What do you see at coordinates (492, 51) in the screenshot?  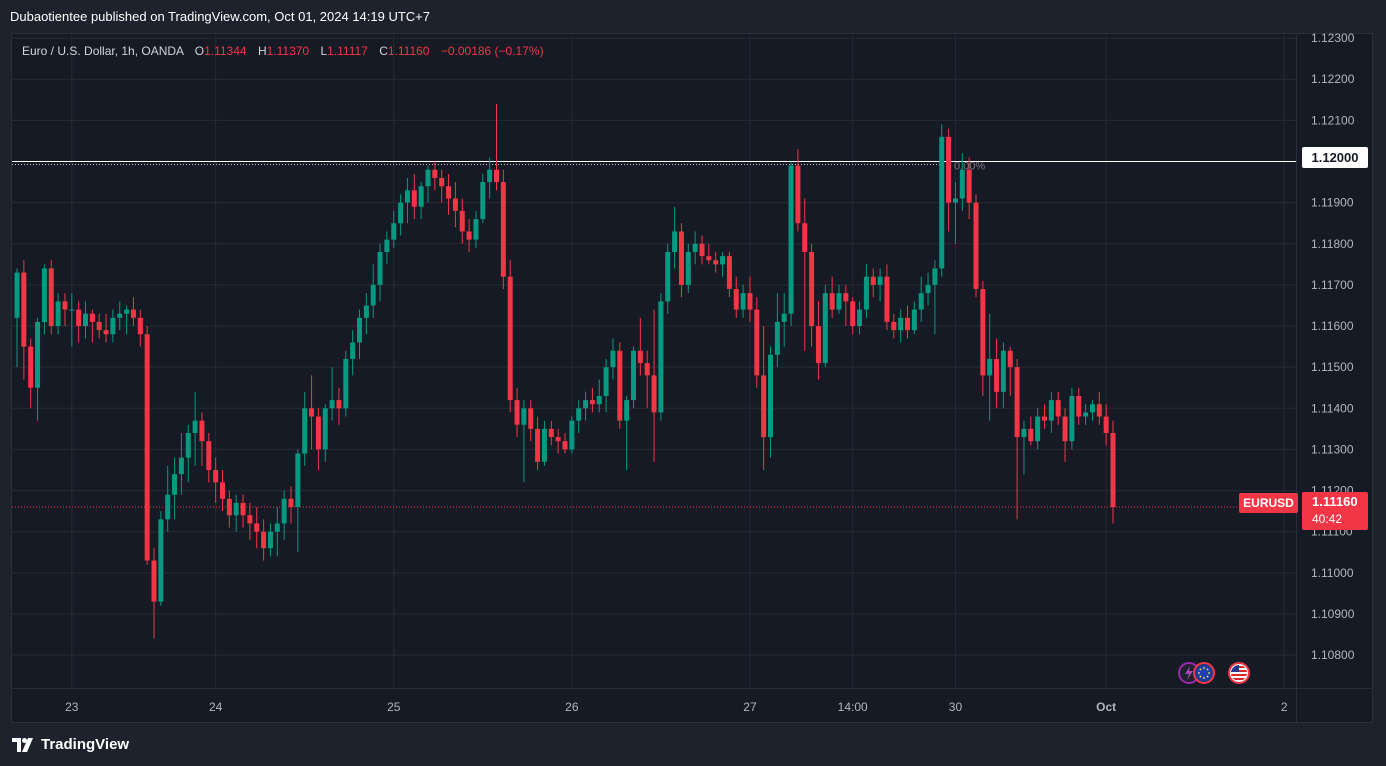 I see `change-value: −0.00186 (−0.17%)` at bounding box center [492, 51].